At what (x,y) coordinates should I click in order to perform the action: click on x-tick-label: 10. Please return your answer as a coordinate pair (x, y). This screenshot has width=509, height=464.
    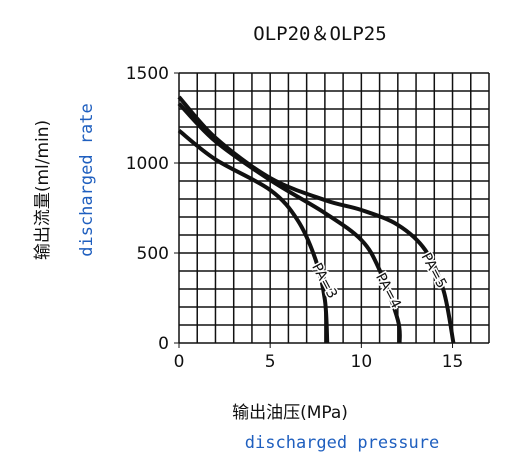
    Looking at the image, I should click on (362, 362).